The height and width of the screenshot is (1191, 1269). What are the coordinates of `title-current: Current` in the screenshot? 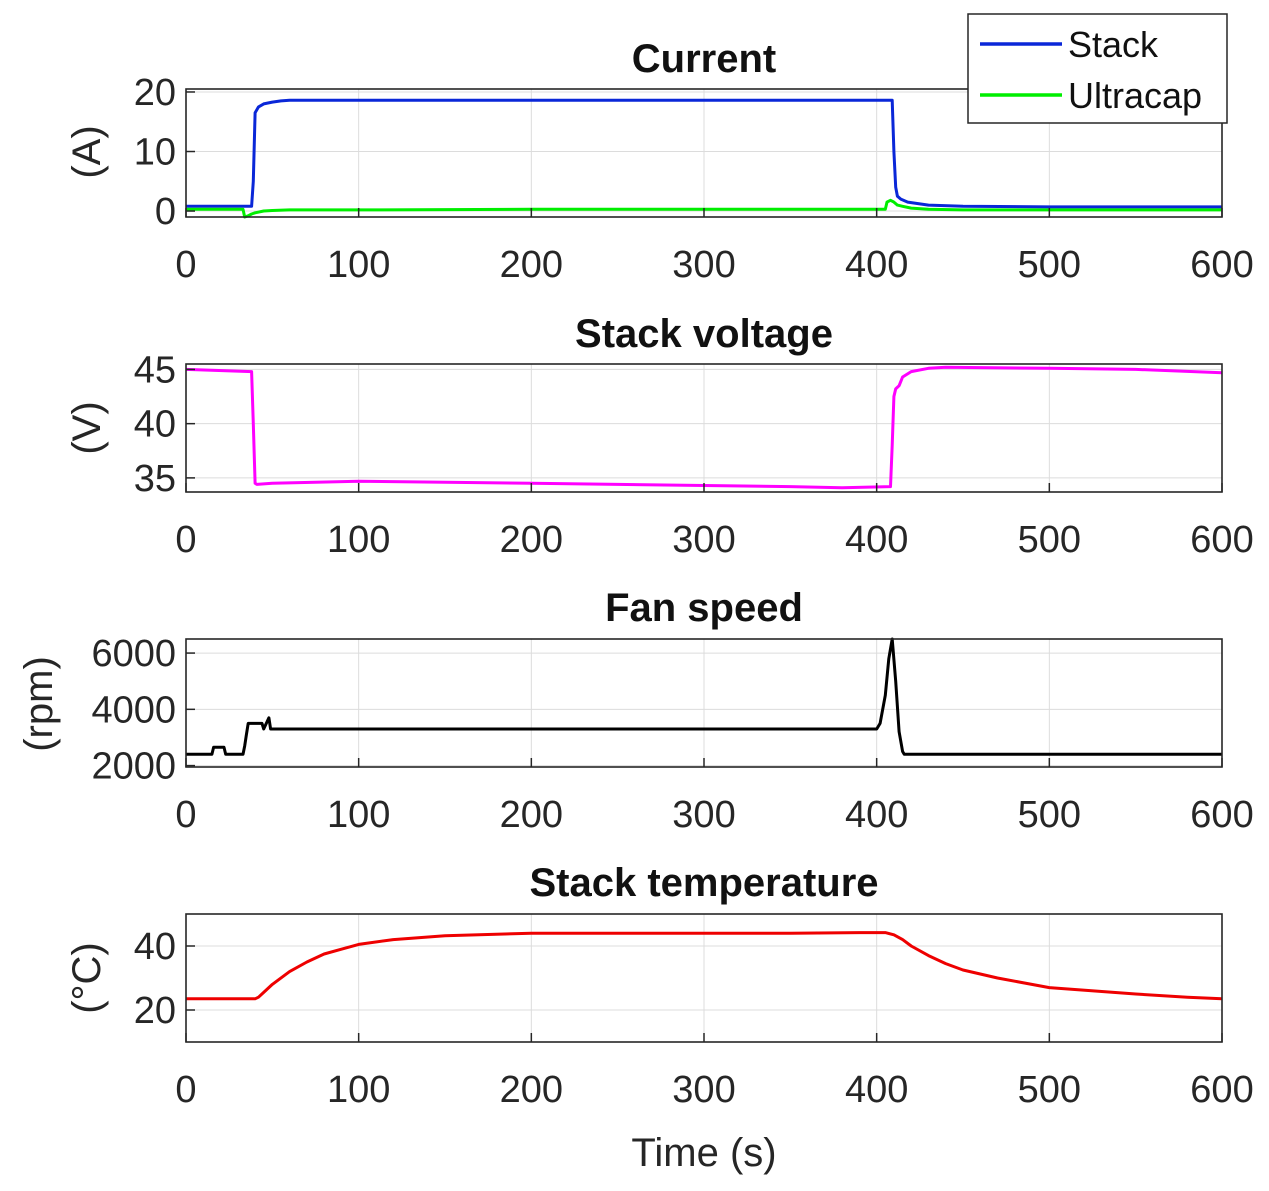 It's located at (704, 59).